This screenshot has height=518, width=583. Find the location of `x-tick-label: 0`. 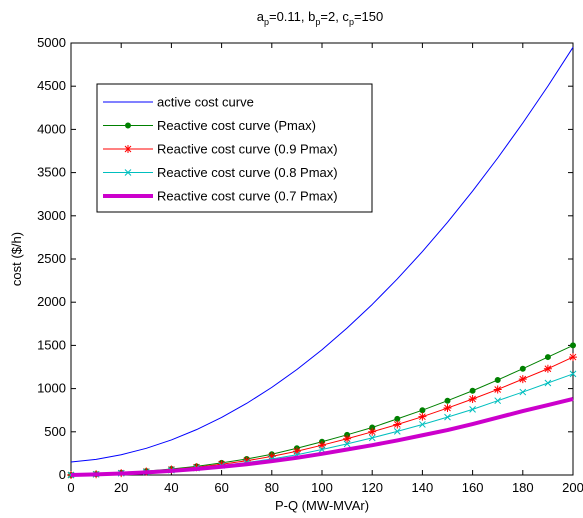

x-tick-label: 0 is located at coordinates (70, 487).